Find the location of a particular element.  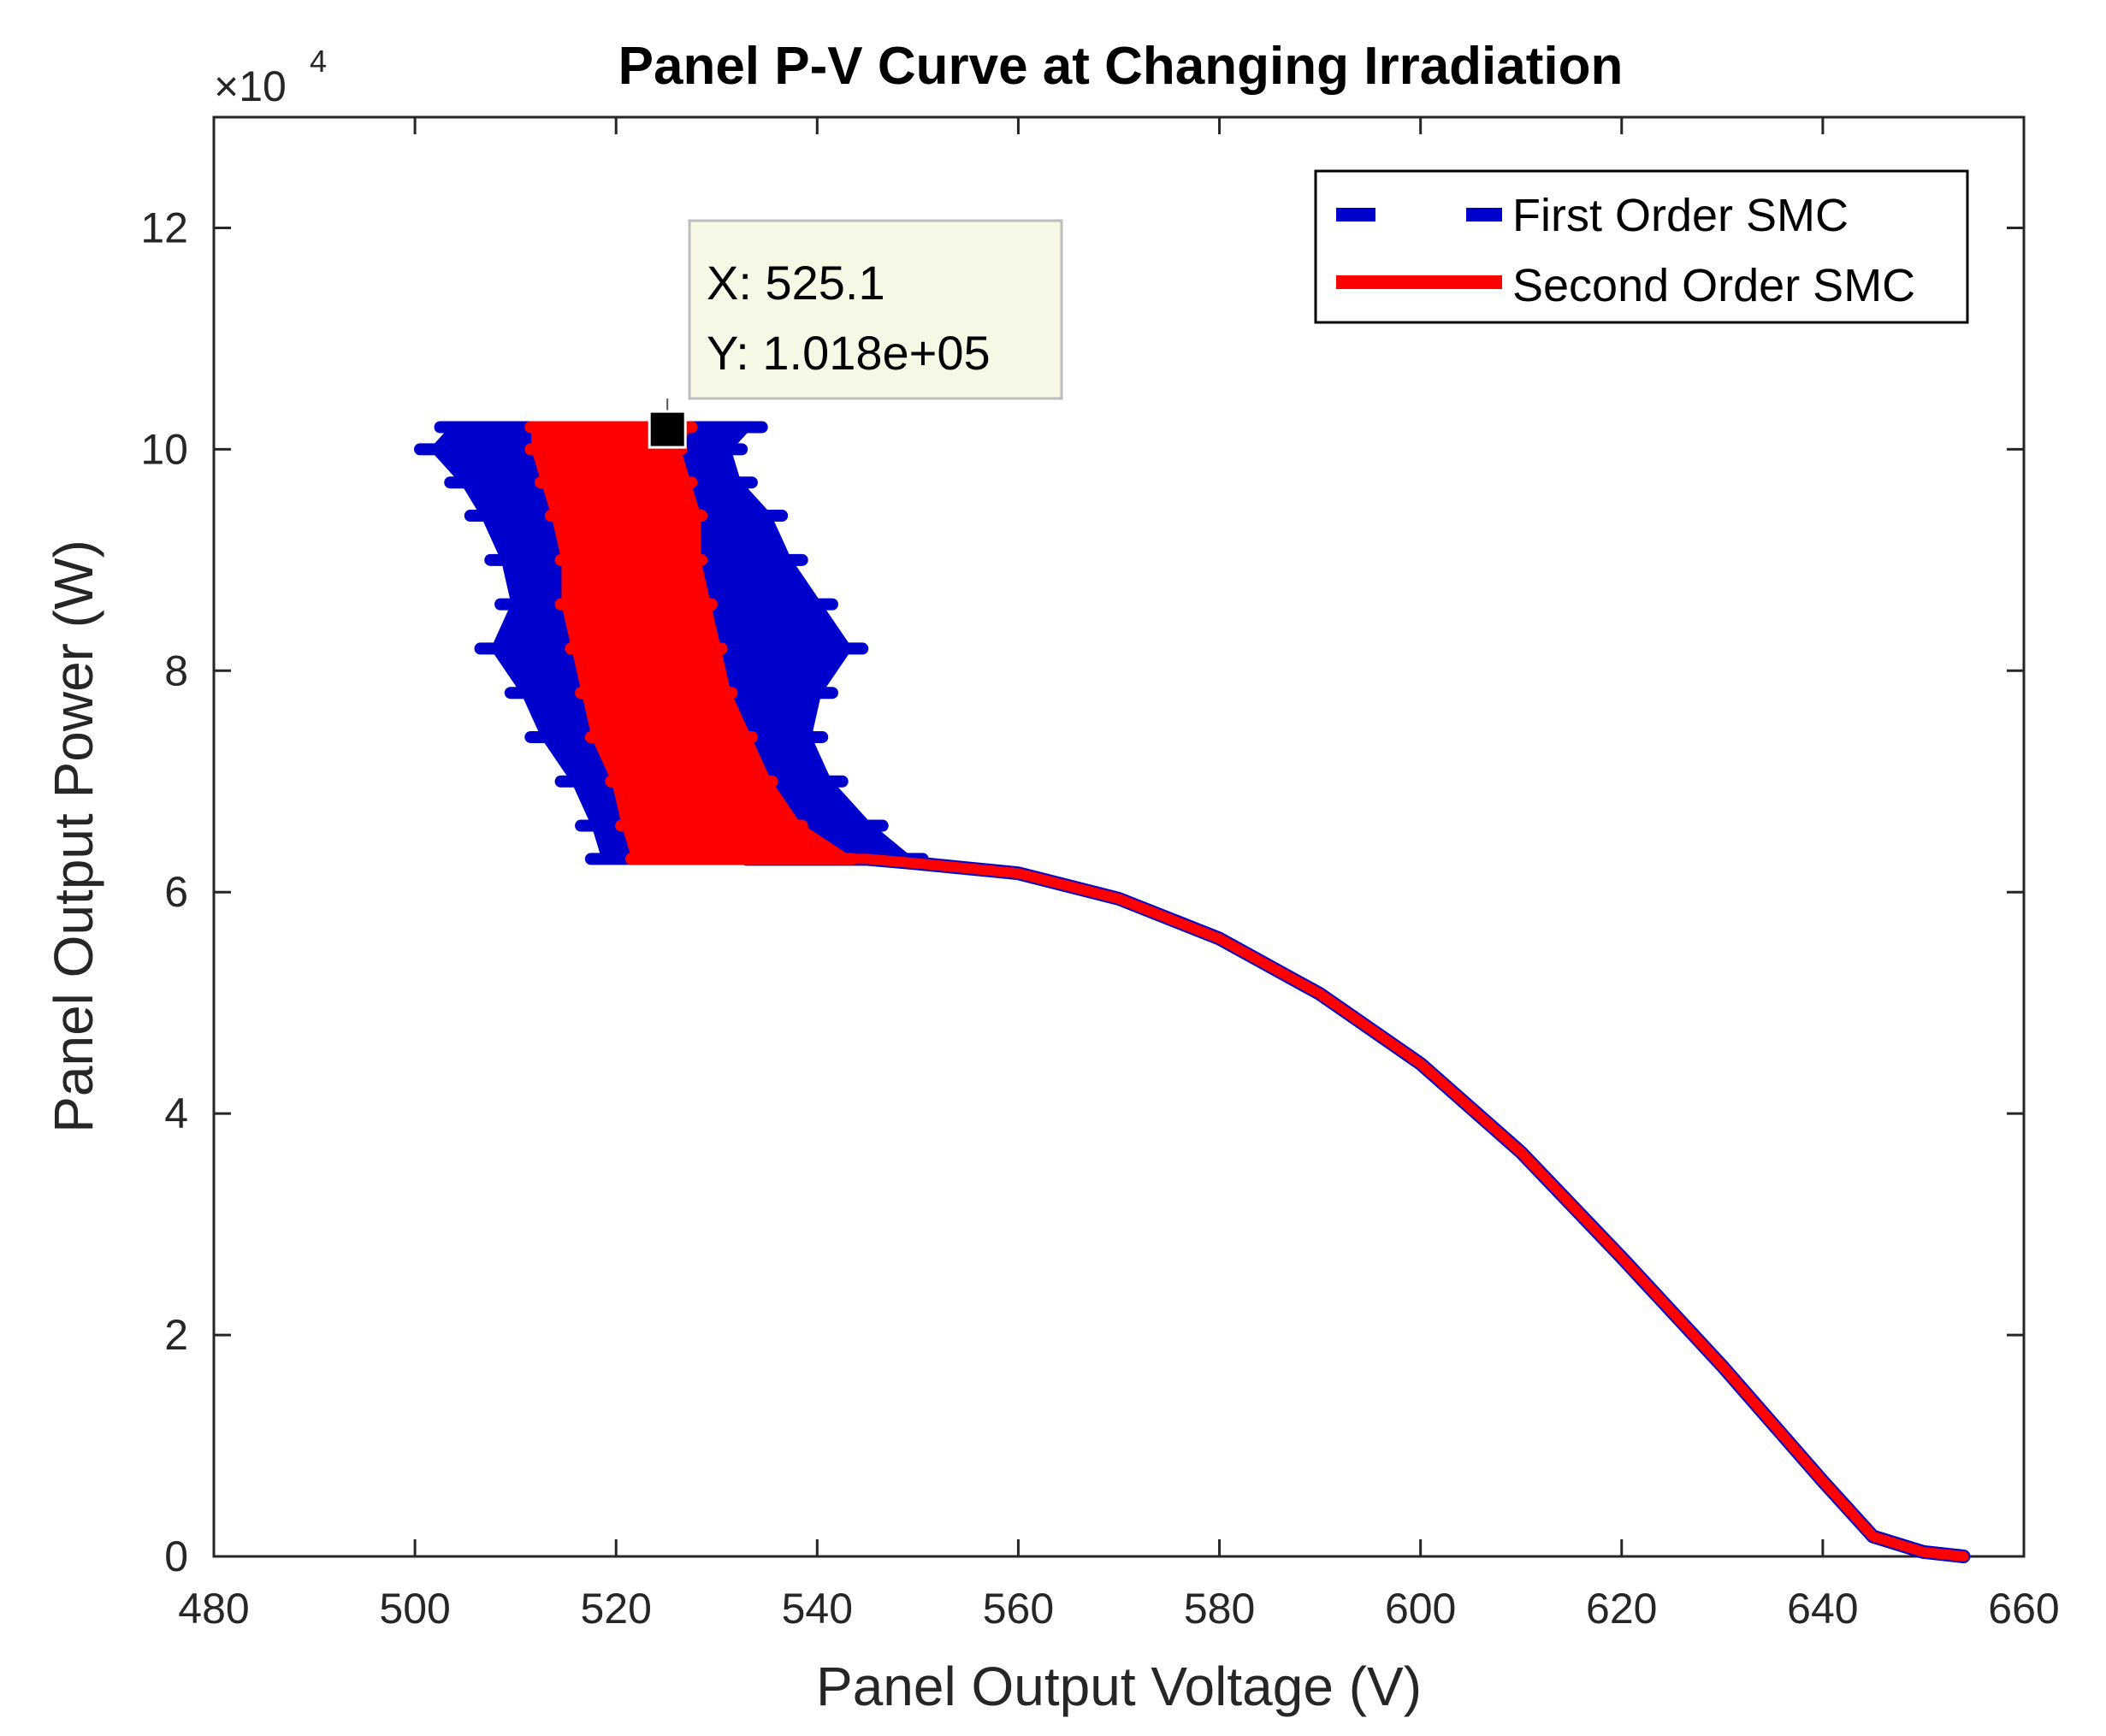

y-exponent-base: ×10 is located at coordinates (250, 86).